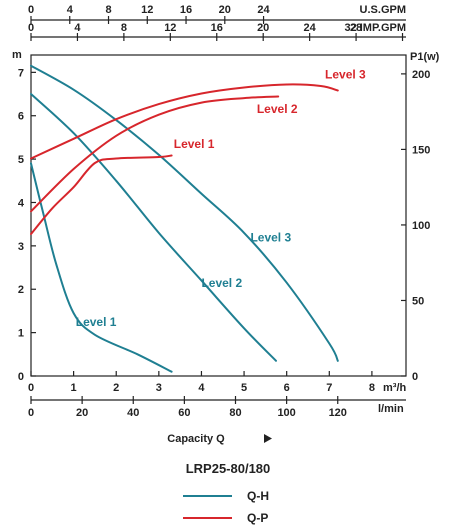 The height and width of the screenshot is (531, 457). I want to click on power-axis: 0 50 100 150 200 P1(w), so click(420, 217).